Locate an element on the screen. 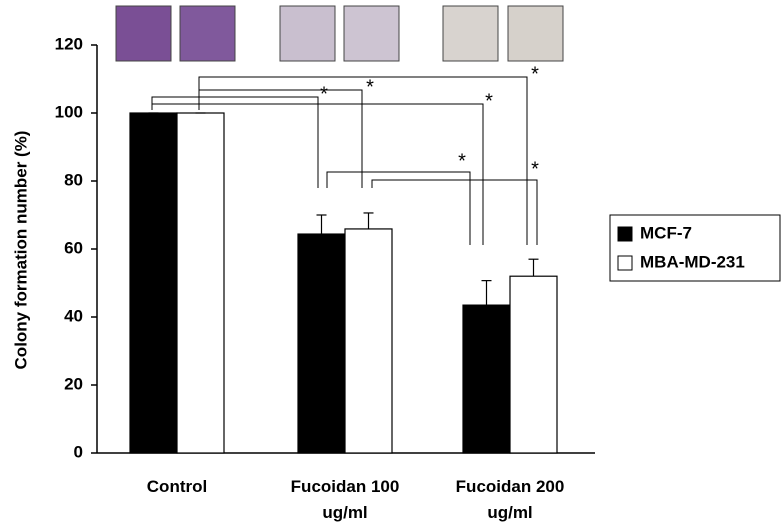 This screenshot has width=782, height=531. y-tick-label: 20 is located at coordinates (73, 383).